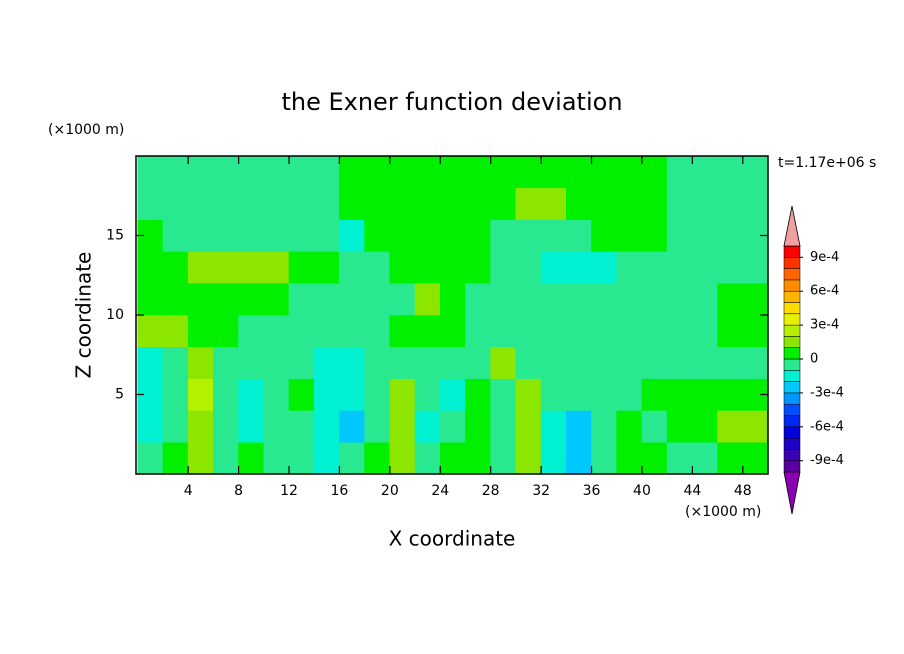 The image size is (904, 654). I want to click on x-tick-label: 8, so click(238, 491).